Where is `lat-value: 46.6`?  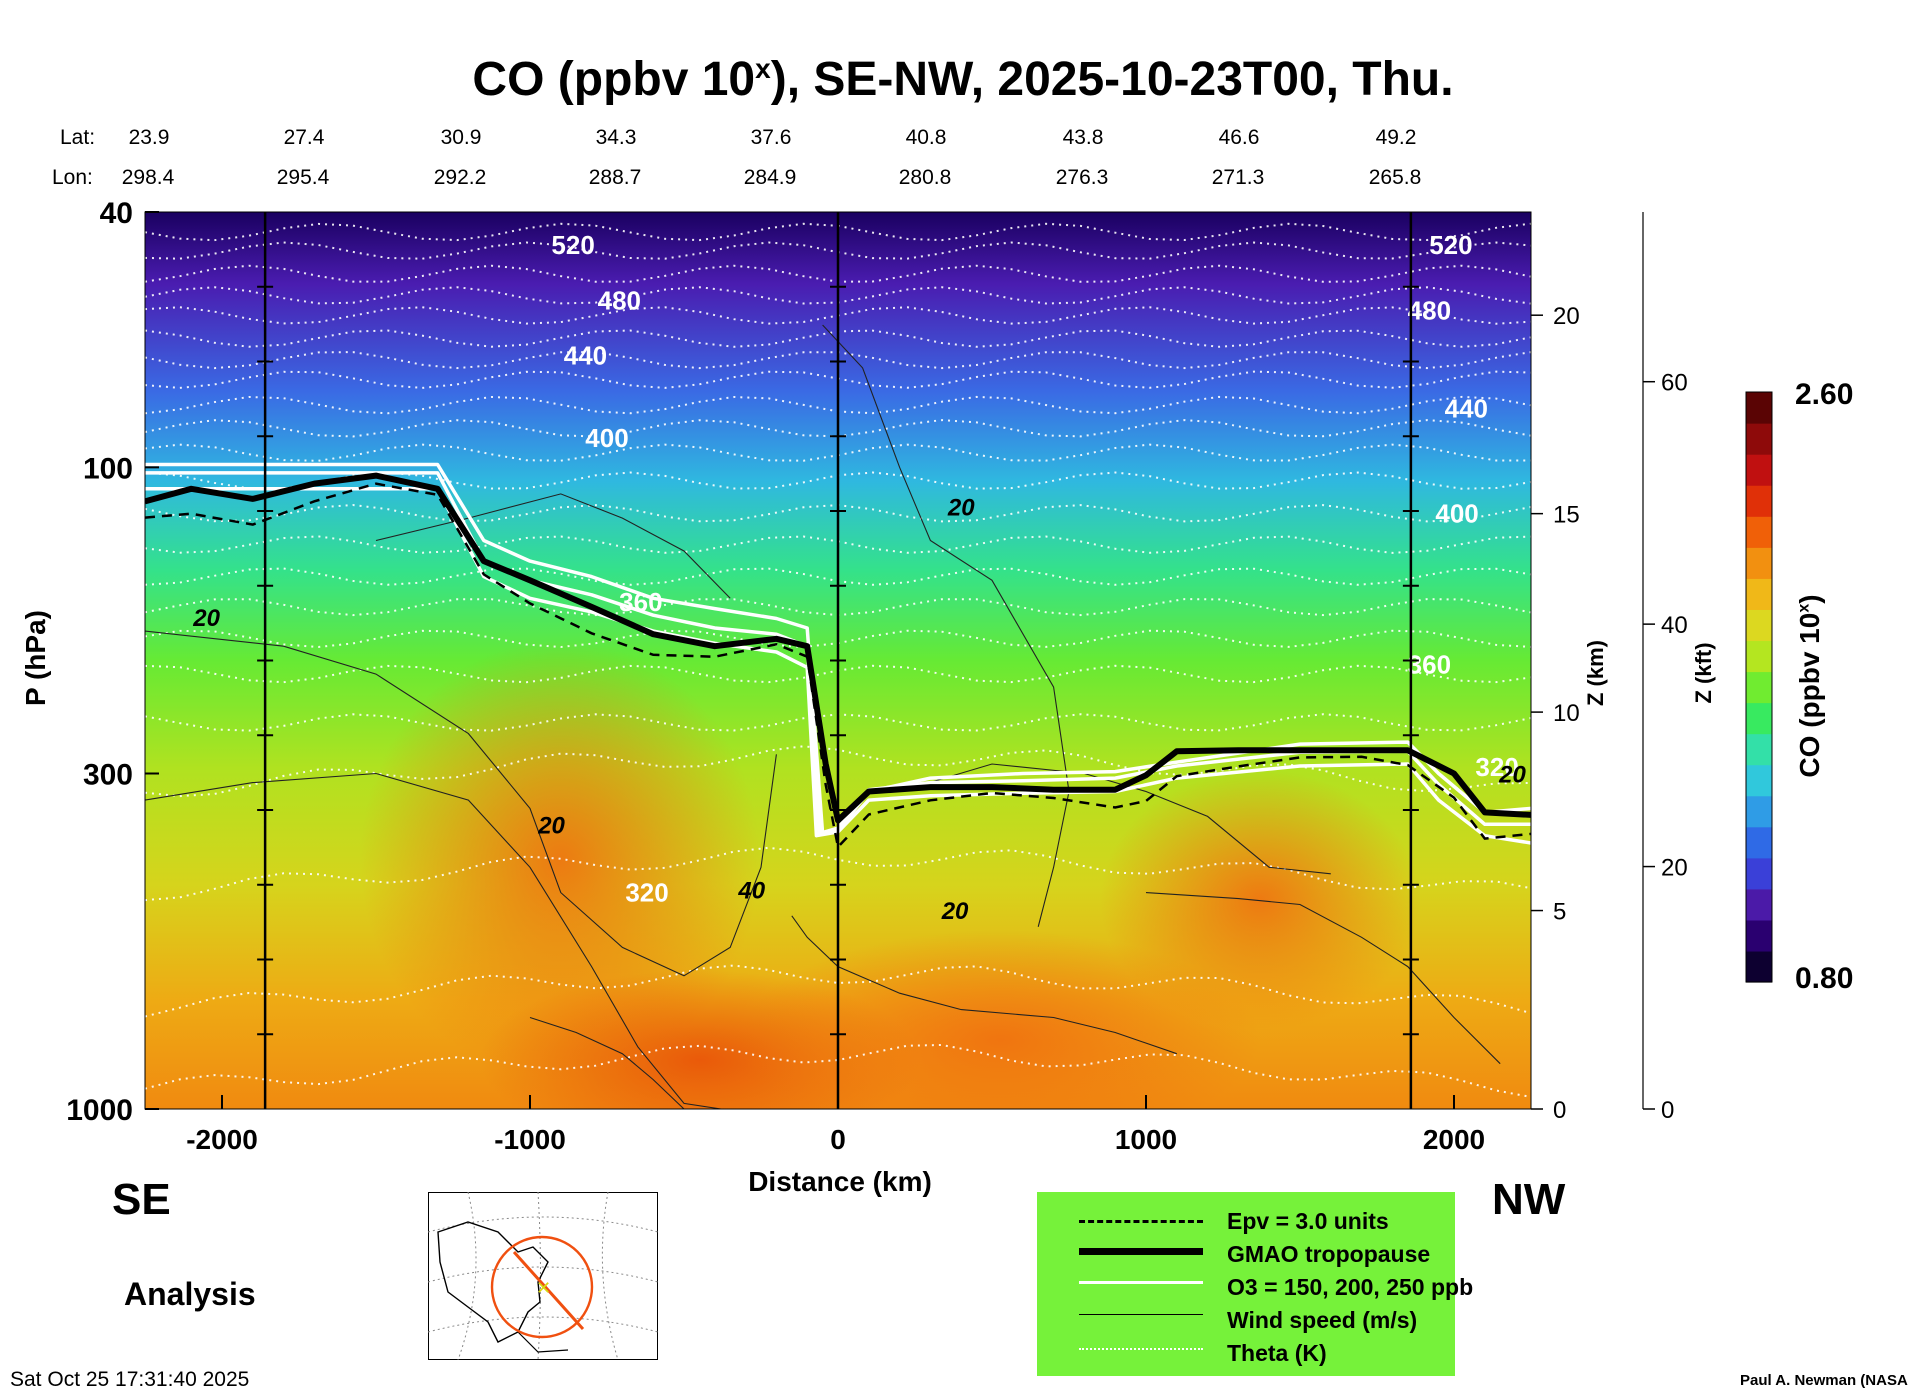
lat-value: 46.6 is located at coordinates (1239, 137).